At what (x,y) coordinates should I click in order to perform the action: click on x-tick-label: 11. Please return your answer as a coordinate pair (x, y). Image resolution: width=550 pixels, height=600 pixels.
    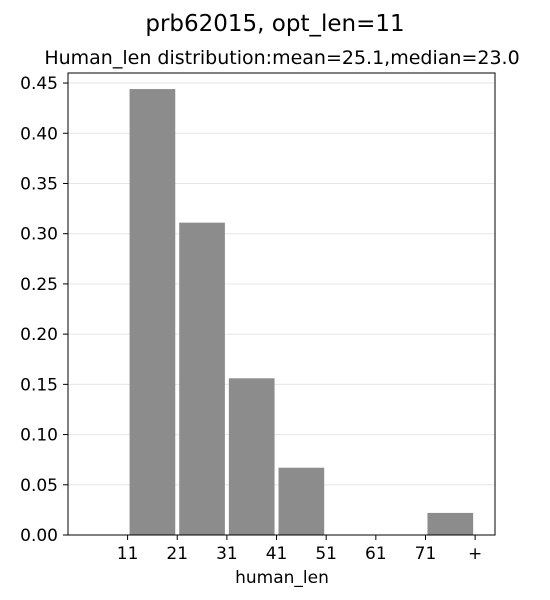
    Looking at the image, I should click on (128, 554).